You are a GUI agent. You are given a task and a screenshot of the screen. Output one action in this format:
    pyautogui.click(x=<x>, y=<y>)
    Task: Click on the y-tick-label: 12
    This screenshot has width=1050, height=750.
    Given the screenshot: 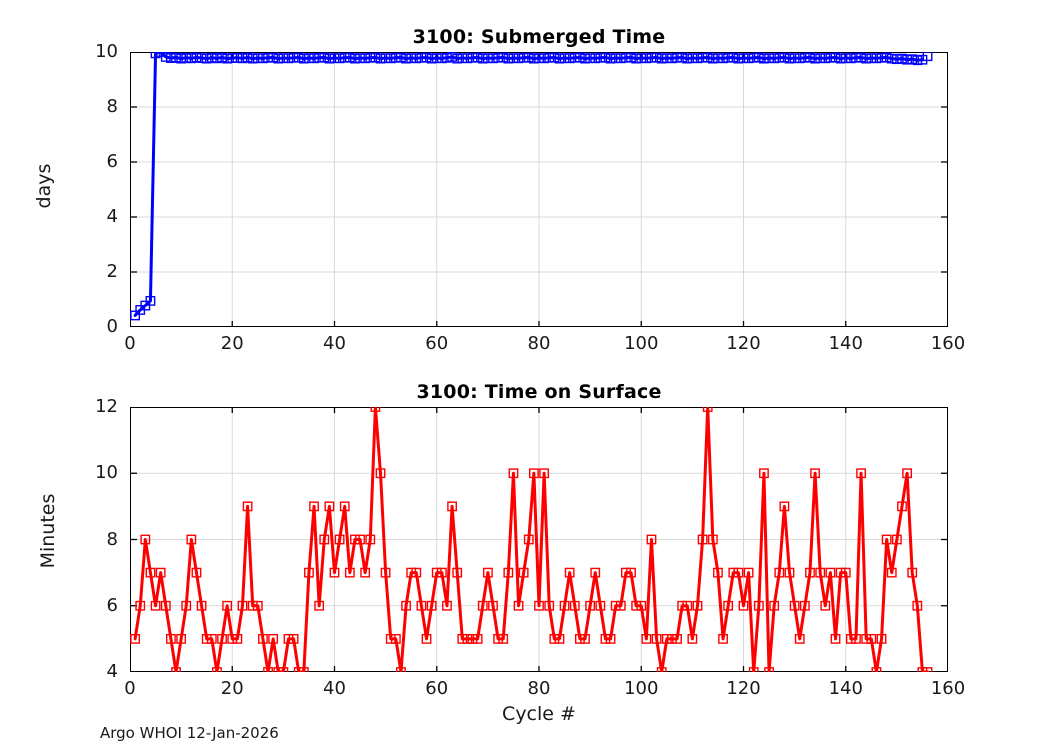 What is the action you would take?
    pyautogui.click(x=106, y=406)
    